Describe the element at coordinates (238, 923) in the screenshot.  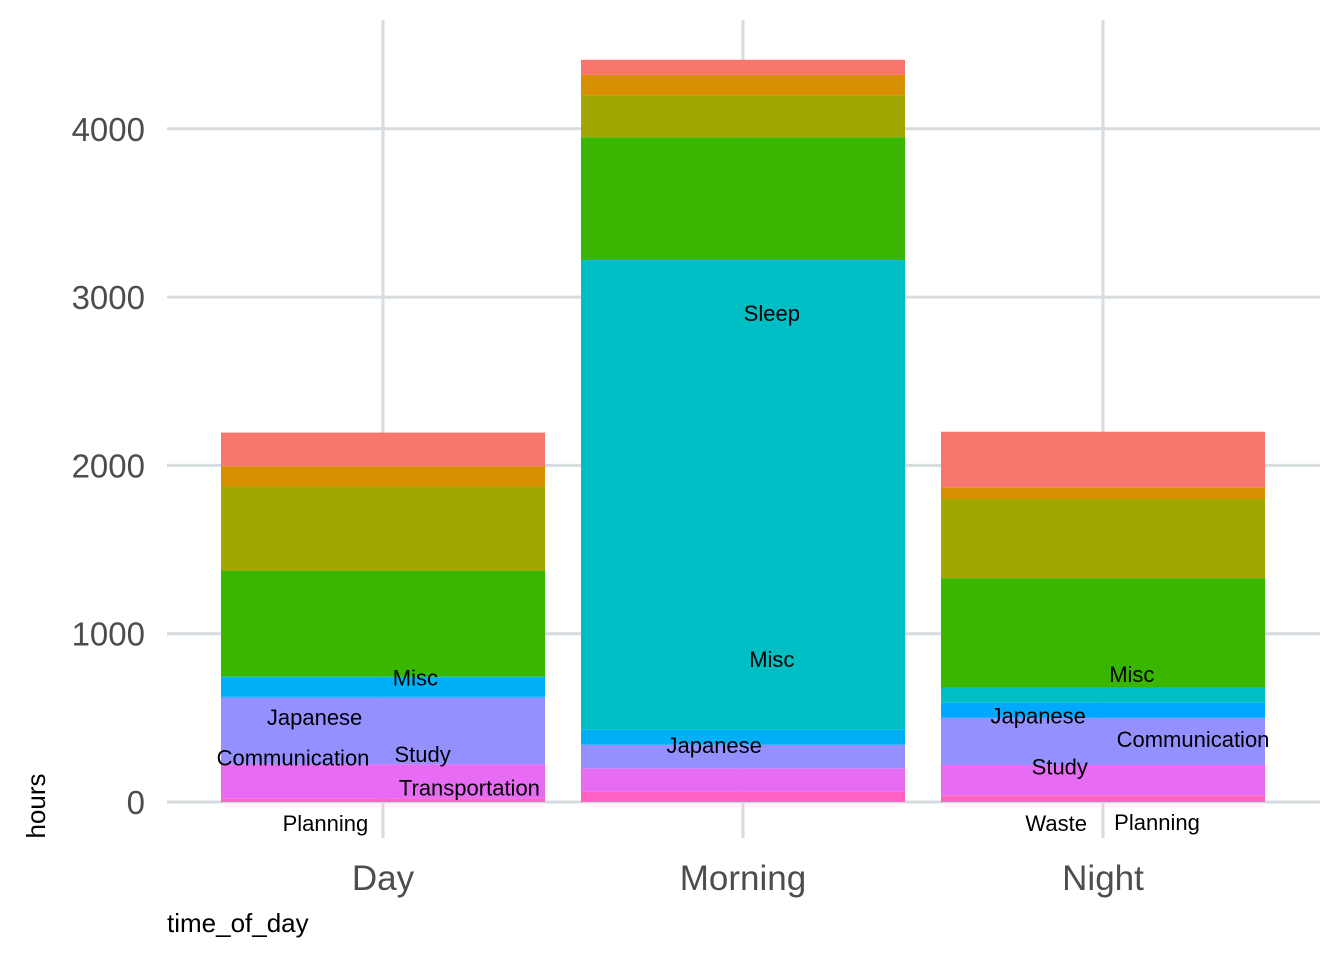
I see `x-axis-title: time_of_day` at that location.